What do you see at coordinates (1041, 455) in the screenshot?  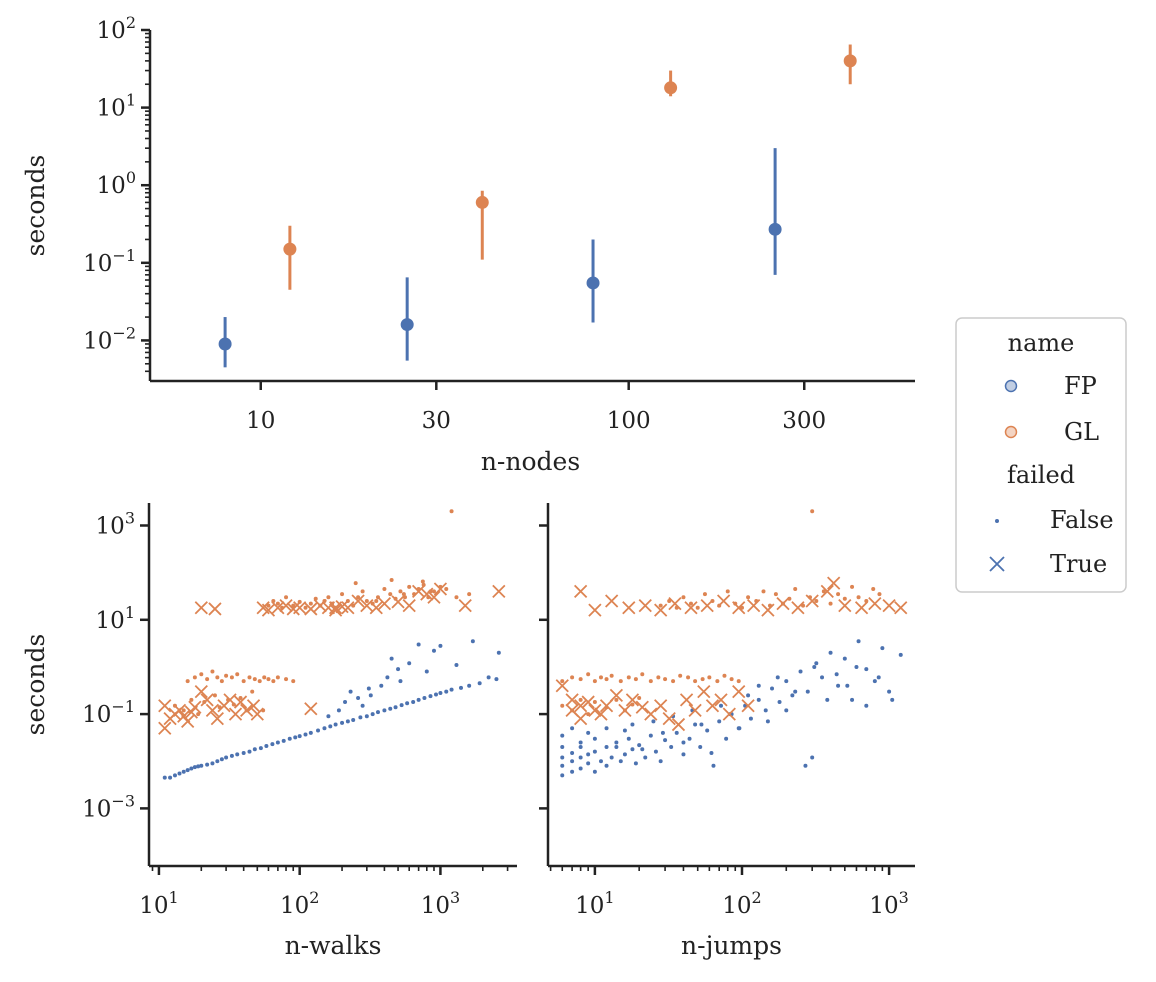 I see `legend: name FP GL failed False True` at bounding box center [1041, 455].